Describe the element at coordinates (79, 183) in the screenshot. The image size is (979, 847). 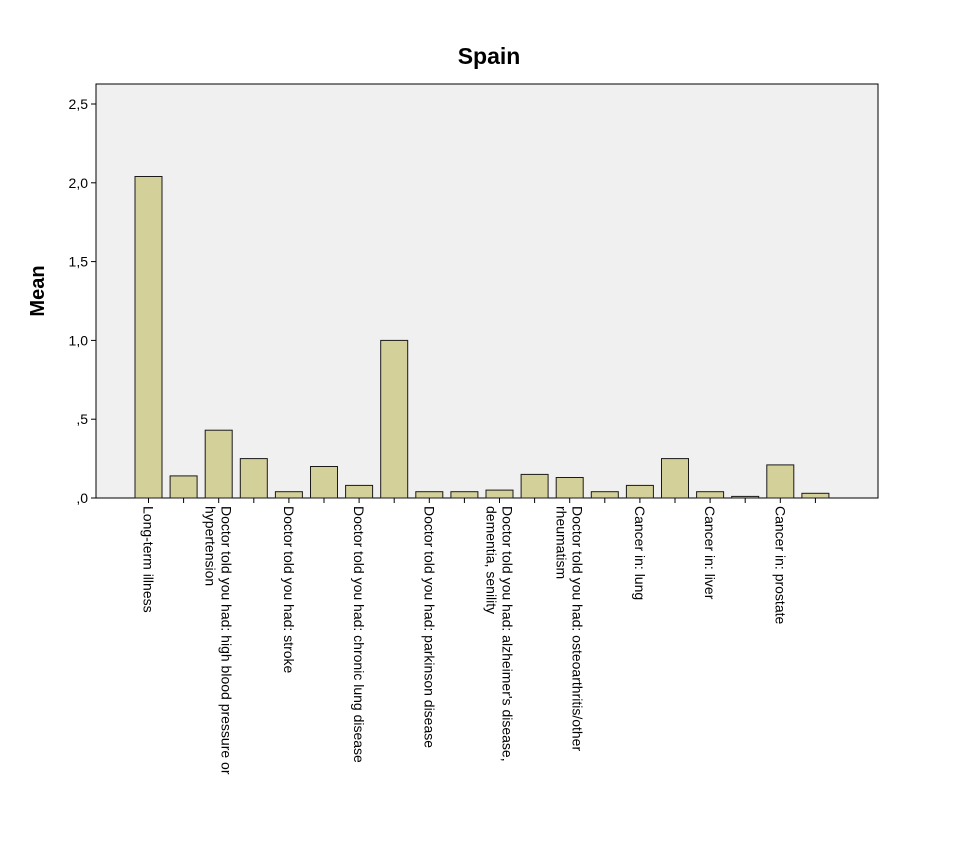
I see `y-tick-label: 2,0` at that location.